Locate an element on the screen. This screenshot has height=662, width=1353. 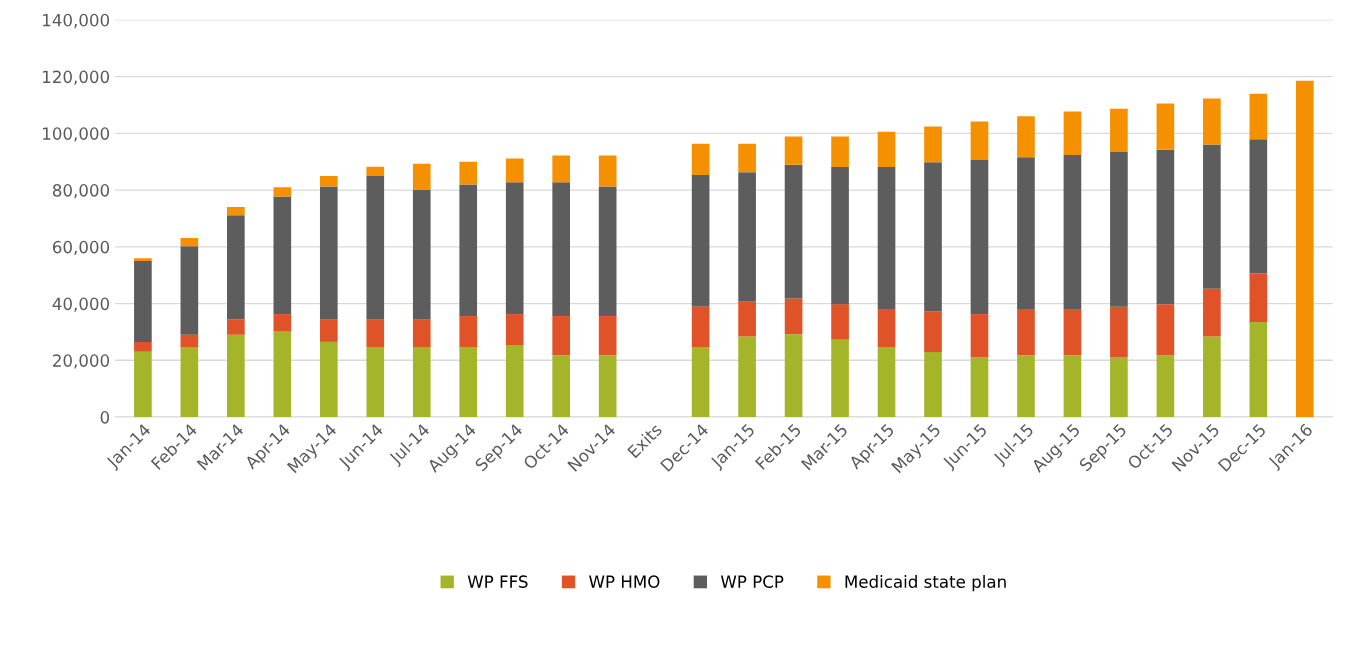
y-tick-label: 0 is located at coordinates (105, 417).